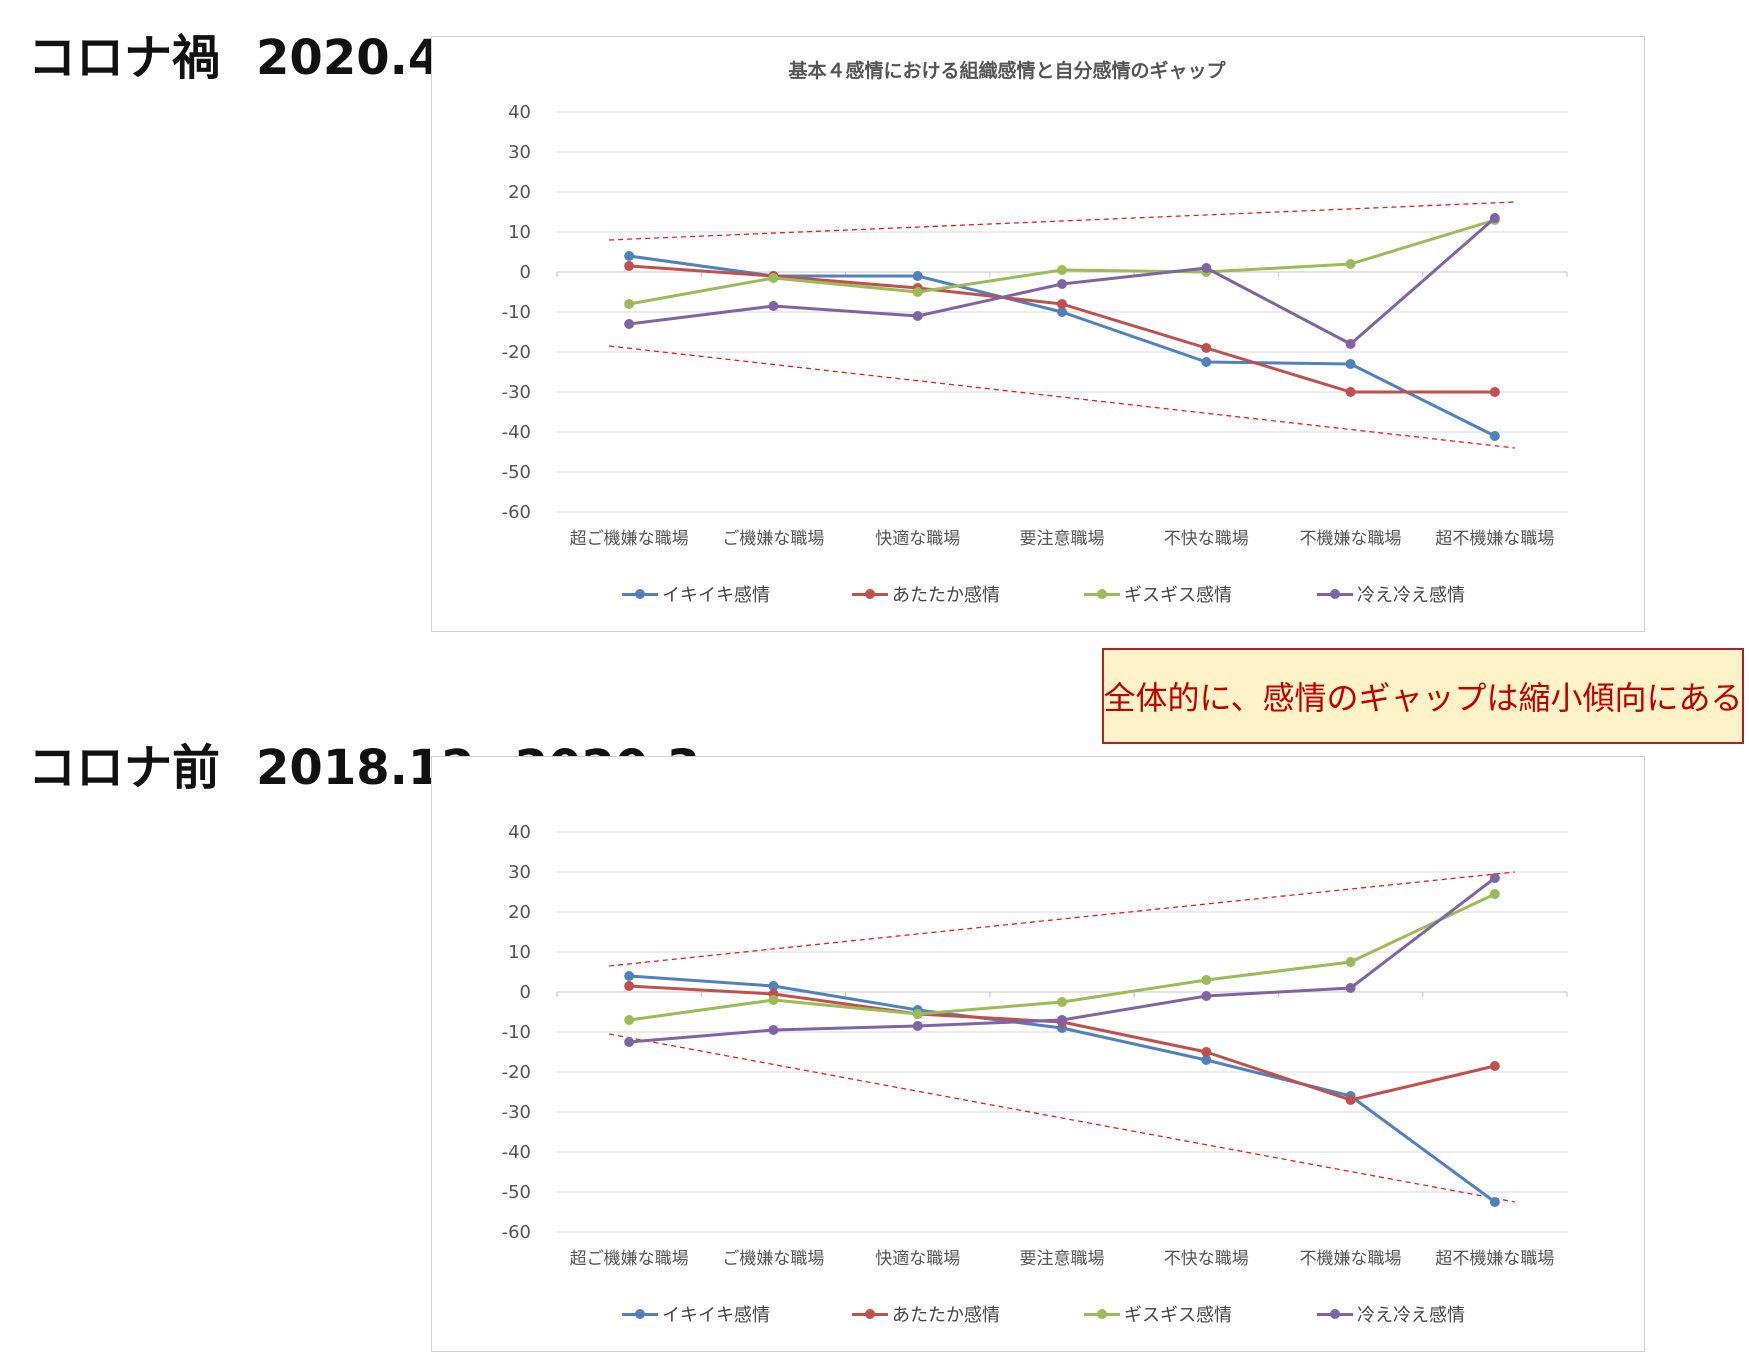 This screenshot has width=1749, height=1352. What do you see at coordinates (629, 539) in the screenshot?
I see `x-tick-label: 超ご機嫌な職場` at bounding box center [629, 539].